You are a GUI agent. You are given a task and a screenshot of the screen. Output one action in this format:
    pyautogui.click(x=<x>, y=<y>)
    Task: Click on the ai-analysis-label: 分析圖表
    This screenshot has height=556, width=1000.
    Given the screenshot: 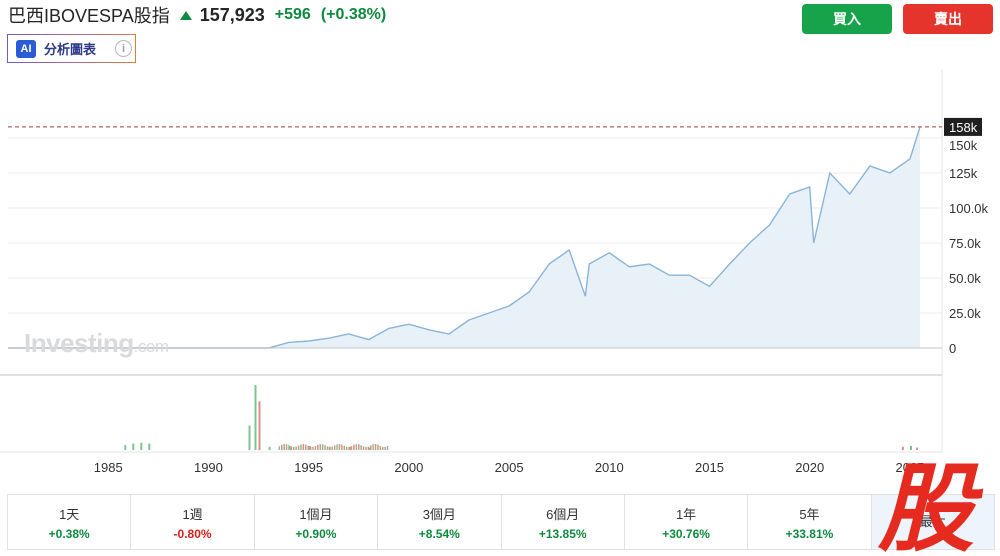 What is the action you would take?
    pyautogui.click(x=70, y=49)
    